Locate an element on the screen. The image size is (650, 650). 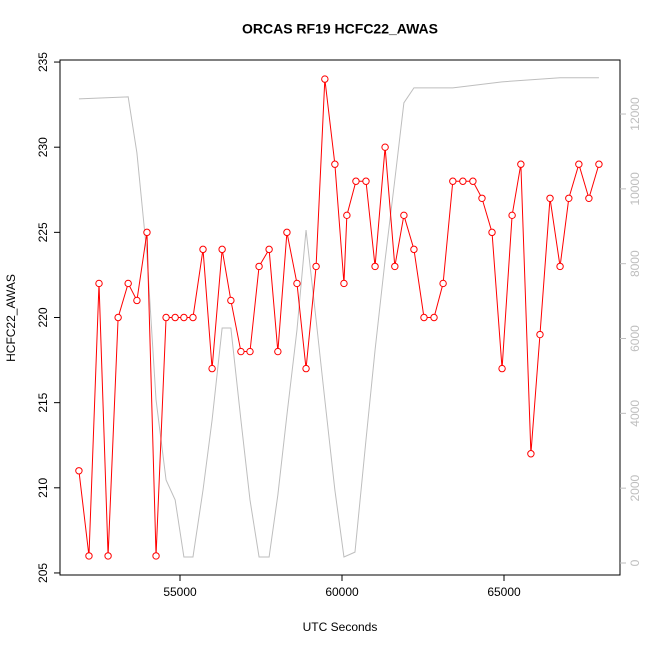
x-axis-label: UTC Seconds is located at coordinates (340, 627).